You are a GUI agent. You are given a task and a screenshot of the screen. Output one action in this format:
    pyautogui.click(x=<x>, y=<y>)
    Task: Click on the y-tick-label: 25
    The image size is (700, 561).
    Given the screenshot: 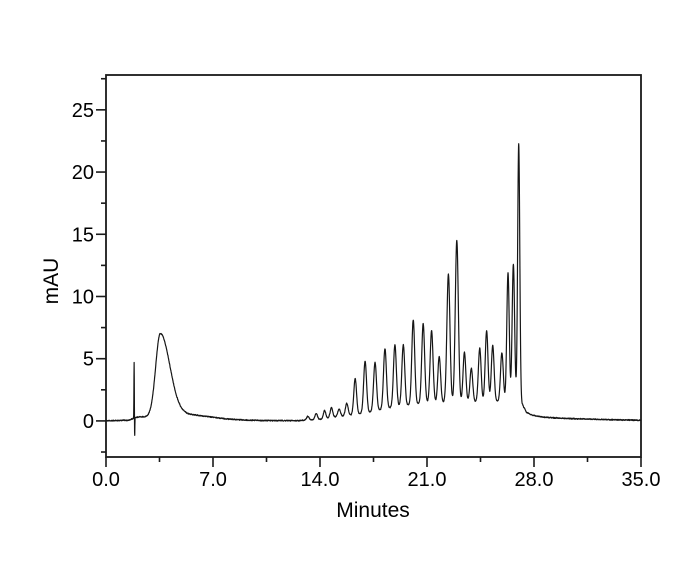 What is the action you would take?
    pyautogui.click(x=83, y=111)
    